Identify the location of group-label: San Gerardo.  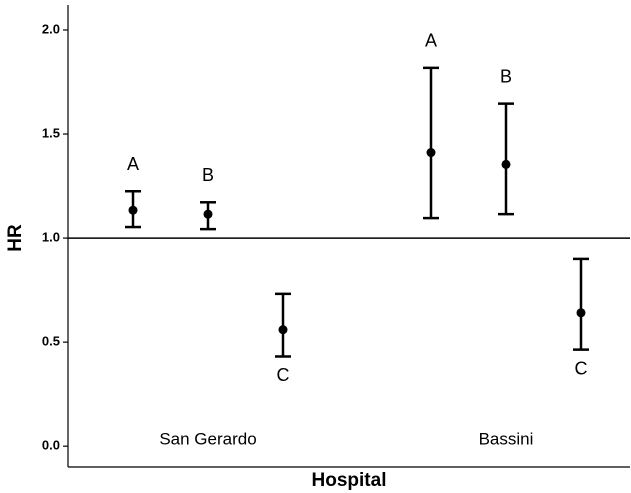
(207, 438).